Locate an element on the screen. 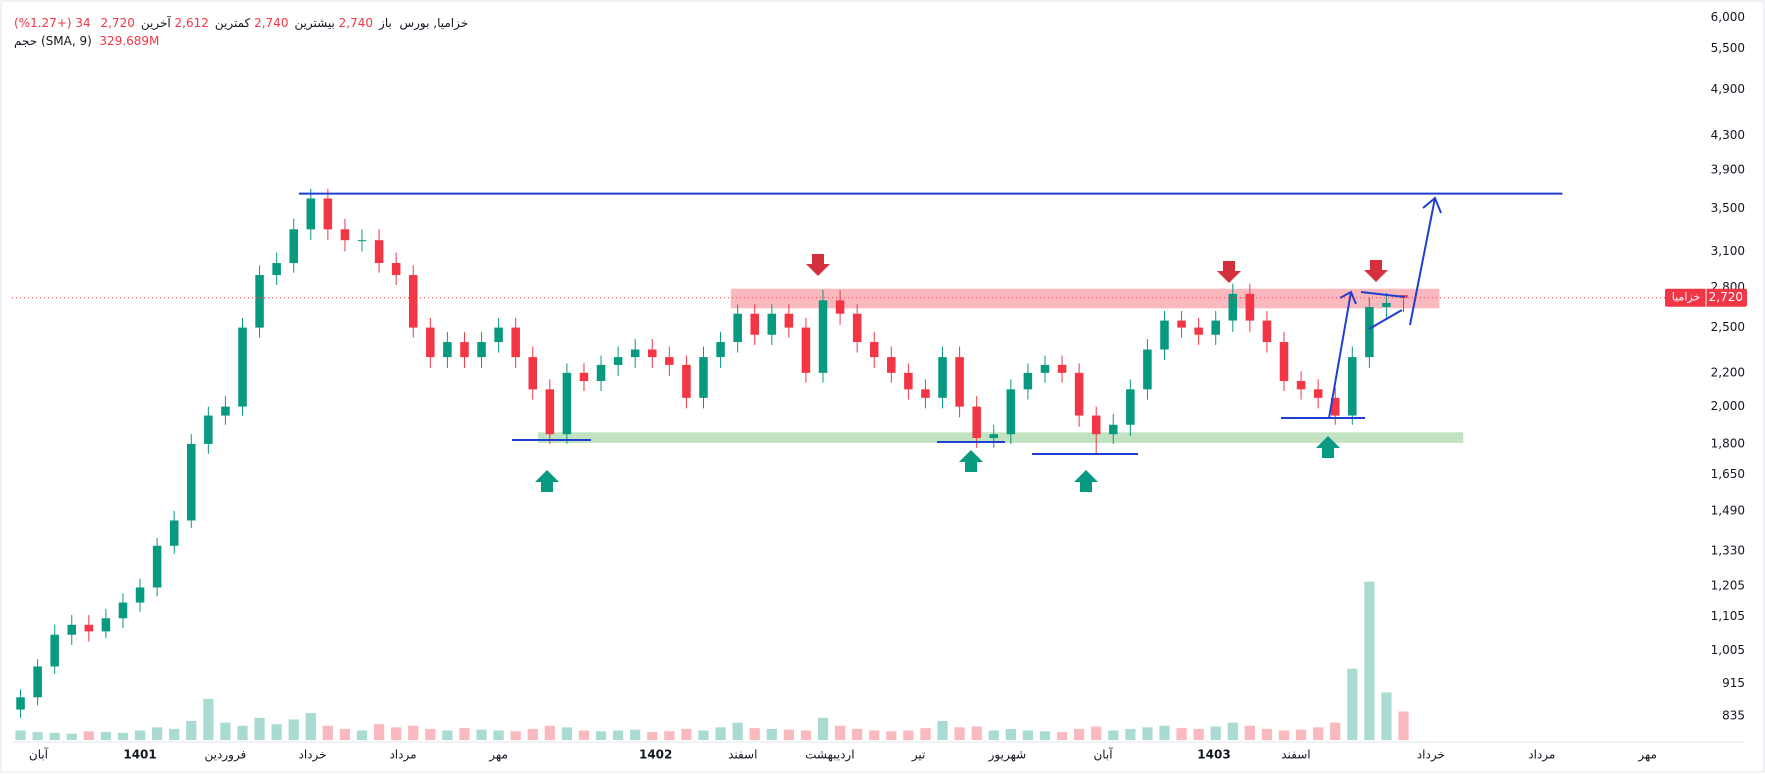  y-tick-label: 835 is located at coordinates (1733, 715).